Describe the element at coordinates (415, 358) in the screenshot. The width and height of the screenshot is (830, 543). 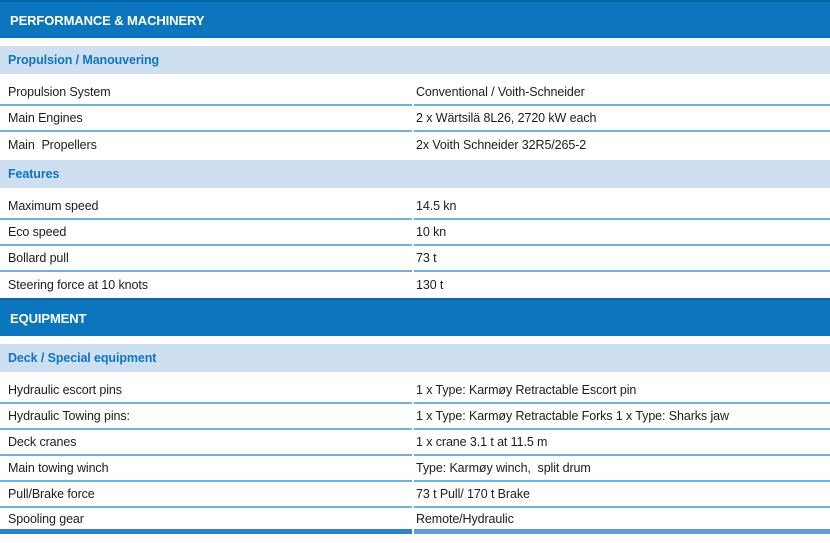
I see `subsection-header-deck-special-equipment: Deck / Special equipment` at that location.